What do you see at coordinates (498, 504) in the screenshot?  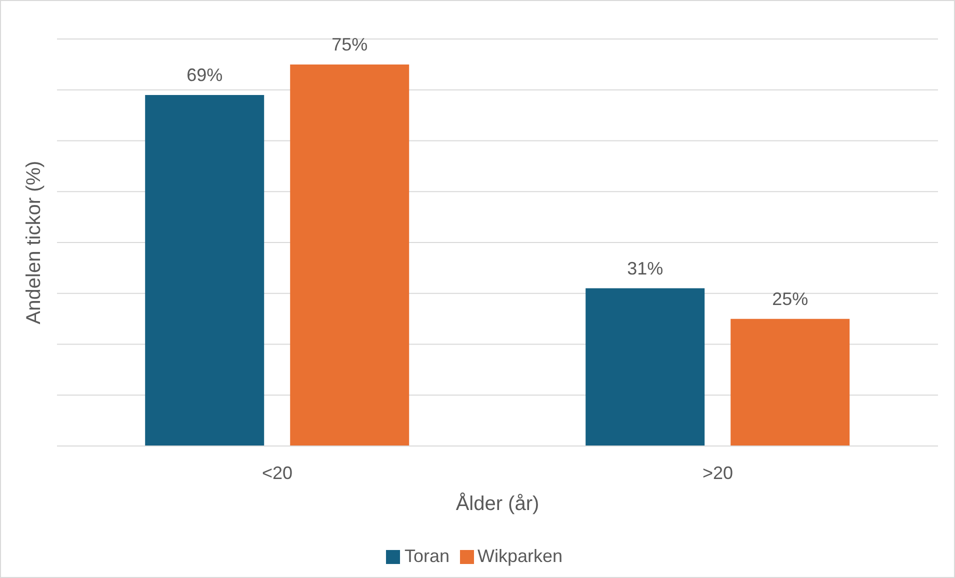 I see `x-axis-title: Ålder (år)` at bounding box center [498, 504].